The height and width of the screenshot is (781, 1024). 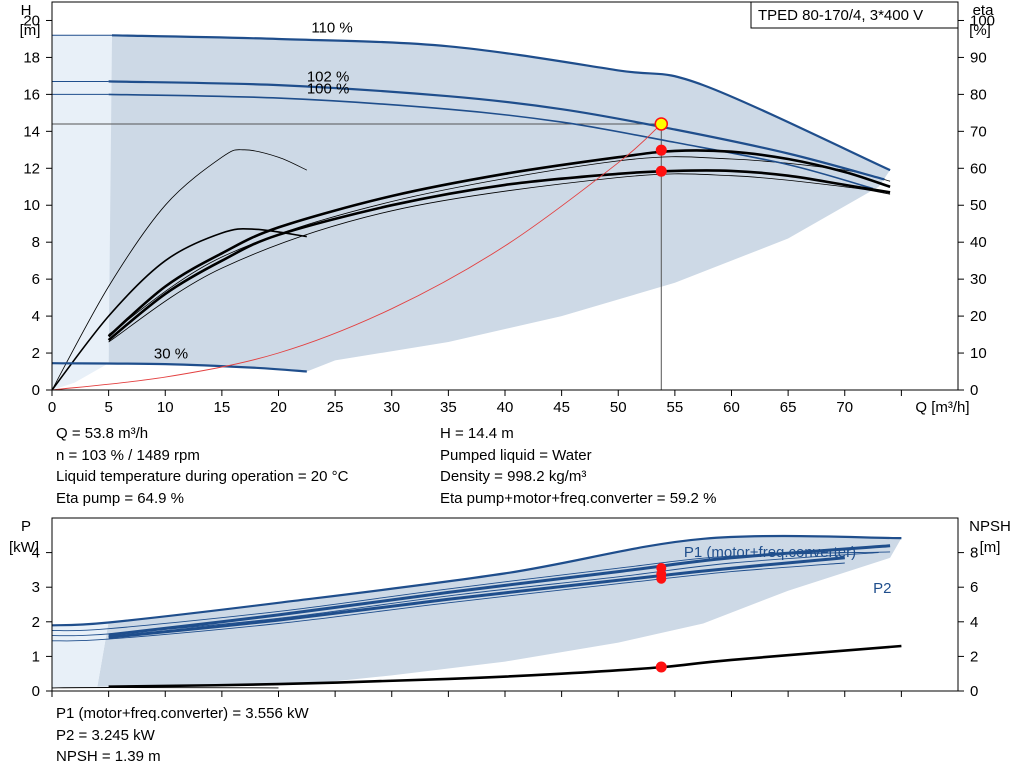 I want to click on y-tick-label-4: 4, so click(x=36, y=316).